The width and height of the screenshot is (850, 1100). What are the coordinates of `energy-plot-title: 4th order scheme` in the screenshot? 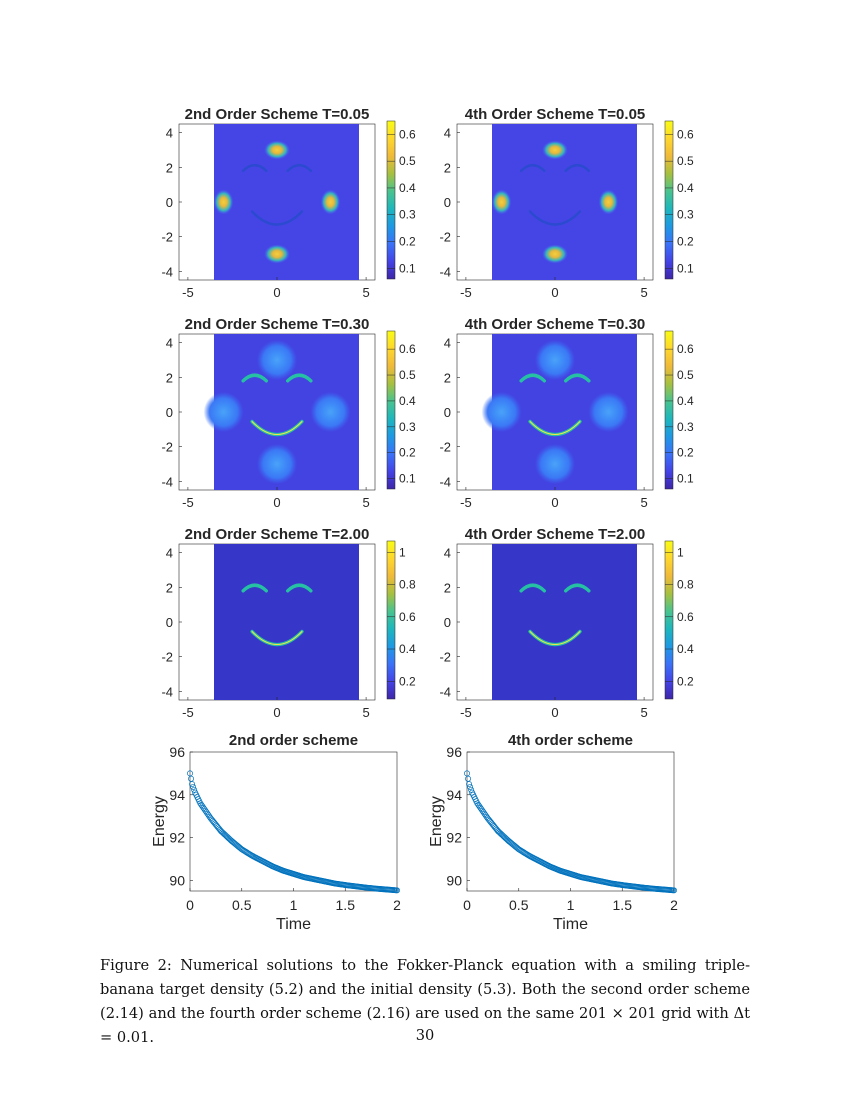 It's located at (570, 740).